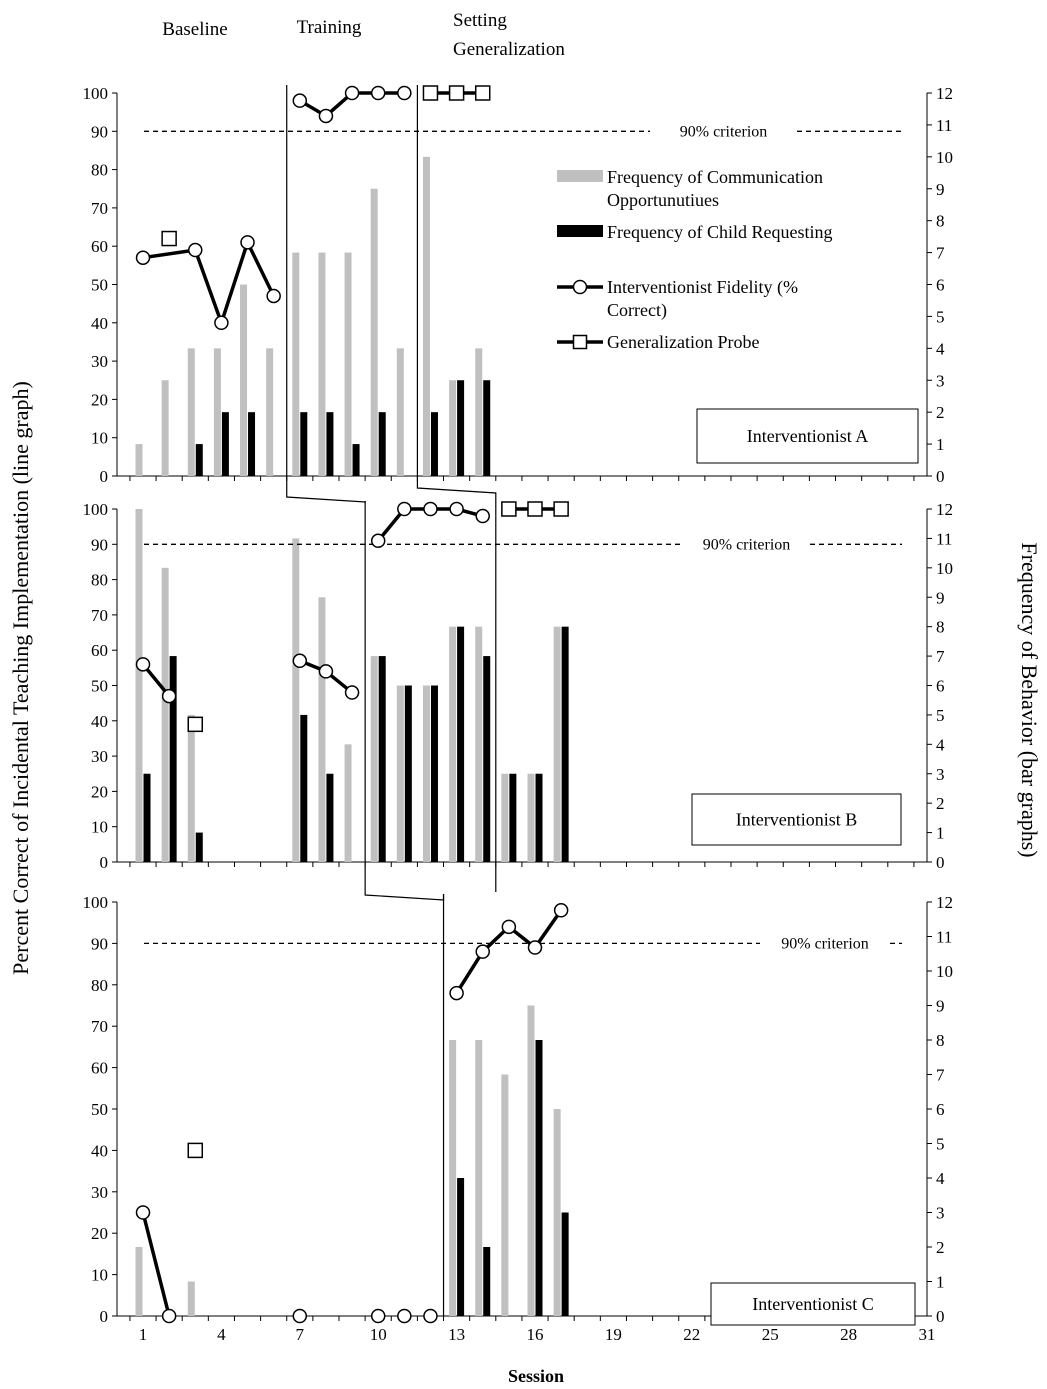  What do you see at coordinates (683, 342) in the screenshot?
I see `legend-label-probe: Generalization Probe` at bounding box center [683, 342].